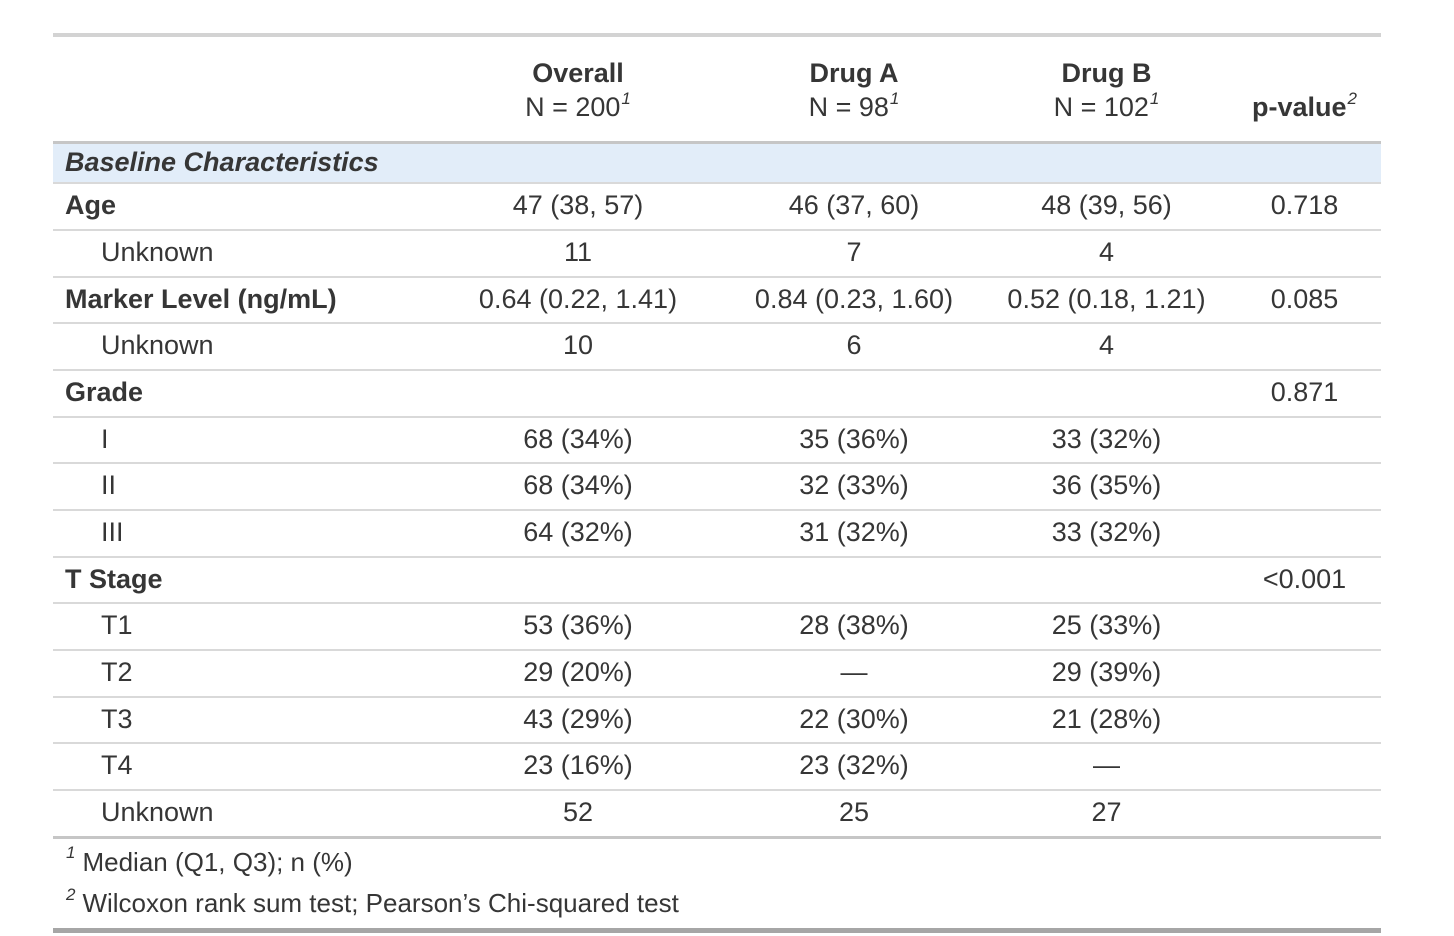  What do you see at coordinates (243, 674) in the screenshot?
I see `row-label: T2` at bounding box center [243, 674].